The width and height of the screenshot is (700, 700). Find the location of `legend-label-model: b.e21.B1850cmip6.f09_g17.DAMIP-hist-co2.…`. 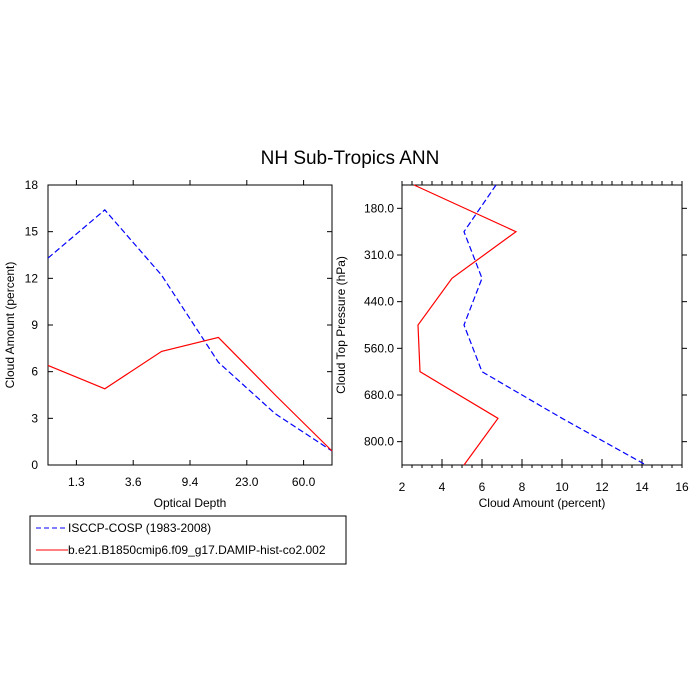

legend-label-model: b.e21.B1850cmip6.f09_g17.DAMIP-hist-co2.… is located at coordinates (197, 550).